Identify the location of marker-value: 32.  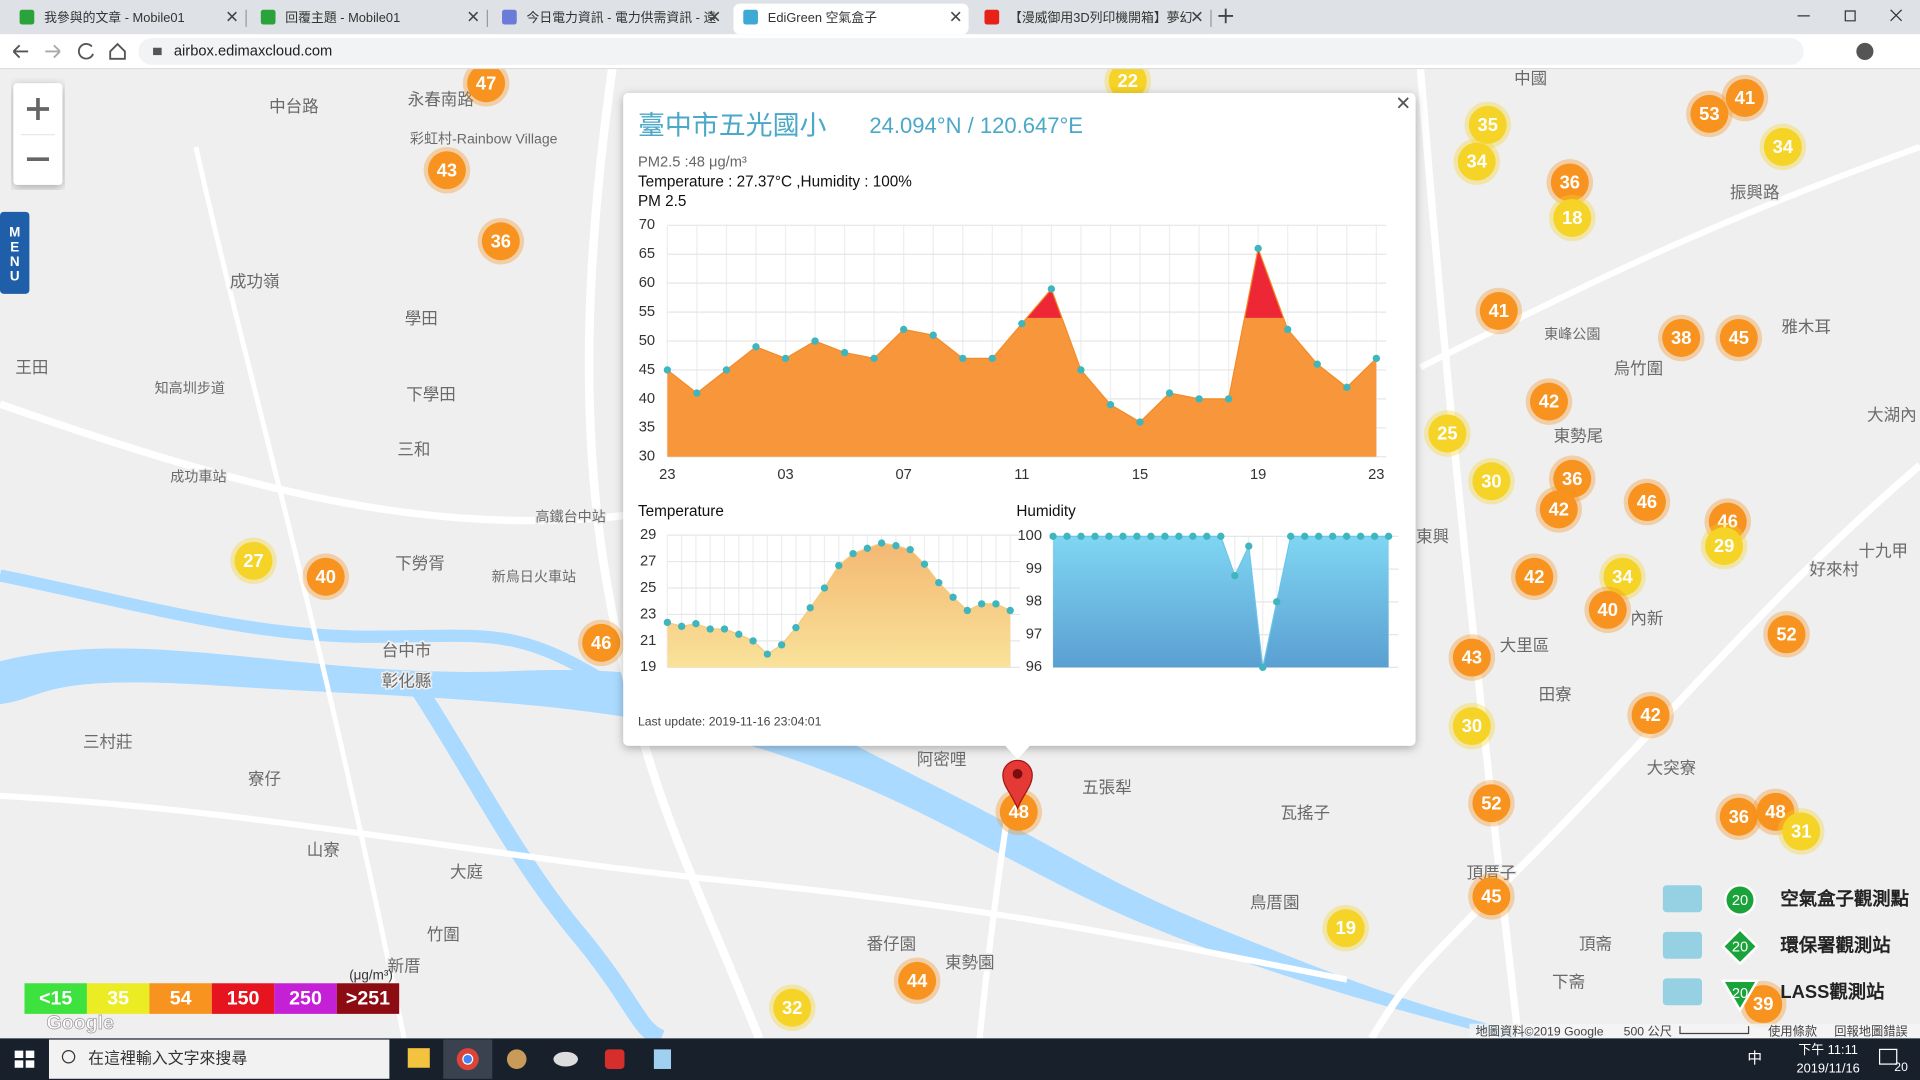
(792, 1007).